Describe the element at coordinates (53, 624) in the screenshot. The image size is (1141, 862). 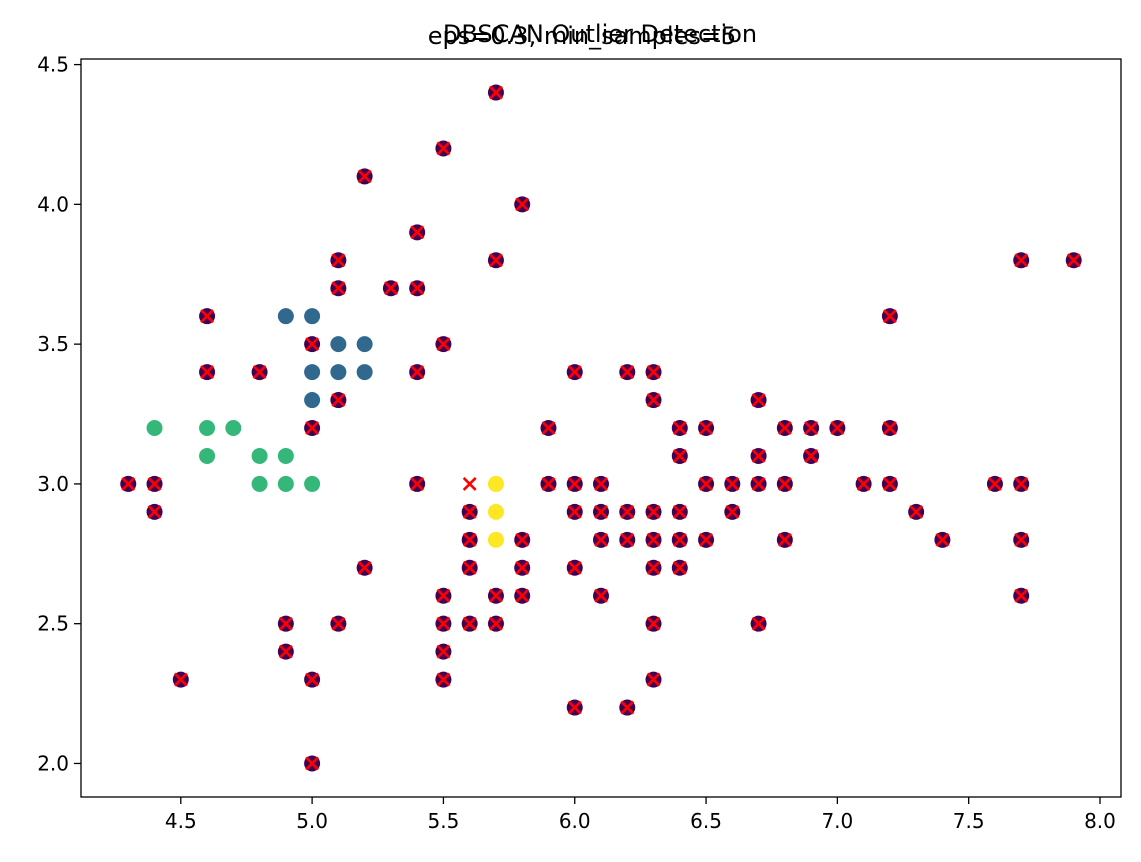
I see `y-tick-label: 2.5` at that location.